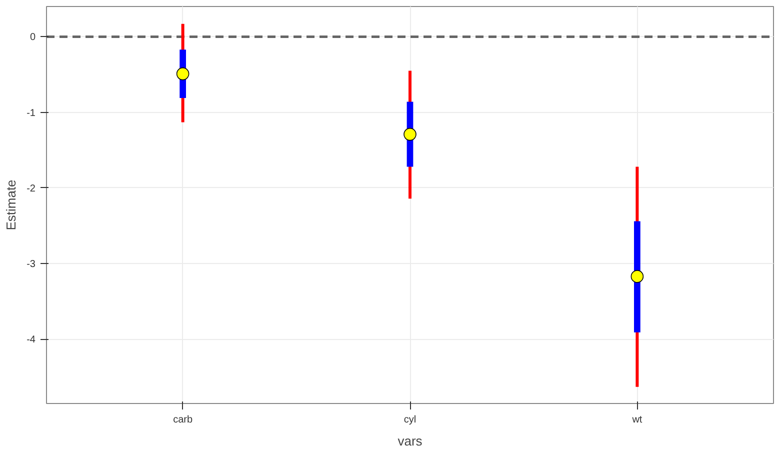  Describe the element at coordinates (410, 420) in the screenshot. I see `x-tick-label: cyl` at that location.